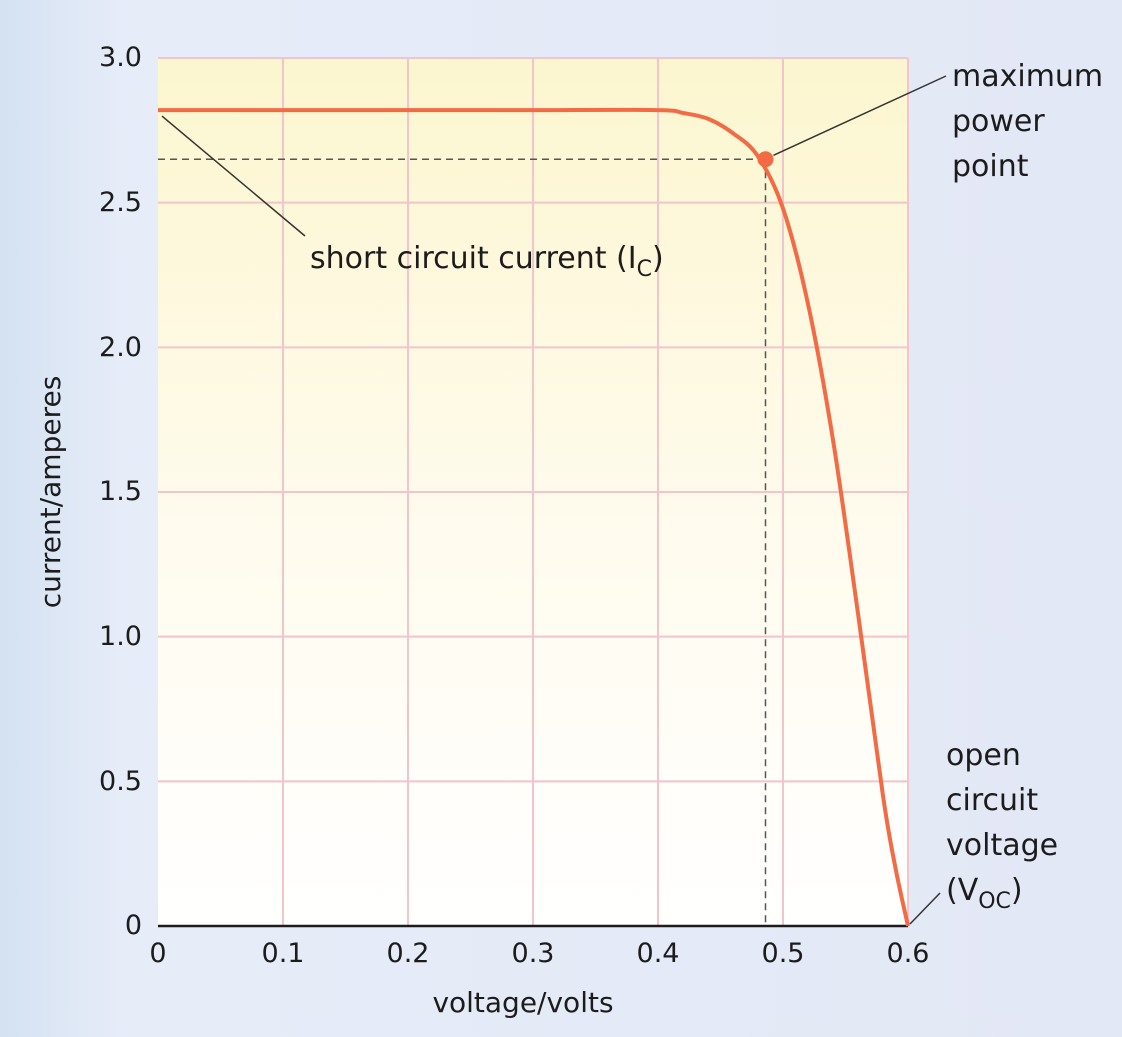 This screenshot has height=1037, width=1122. I want to click on voc-leader-line, so click(925, 908).